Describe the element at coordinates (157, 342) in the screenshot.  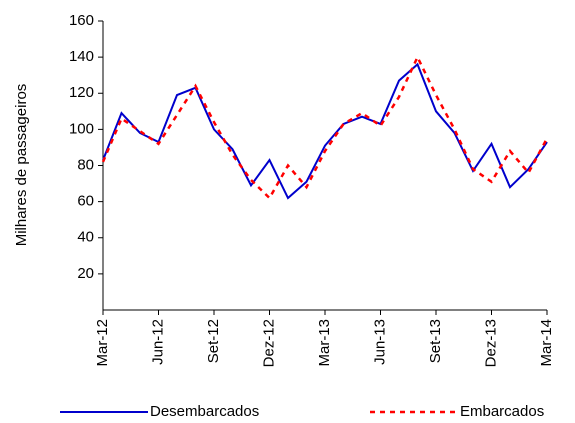
I see `x-tick-label: Jun-12` at that location.